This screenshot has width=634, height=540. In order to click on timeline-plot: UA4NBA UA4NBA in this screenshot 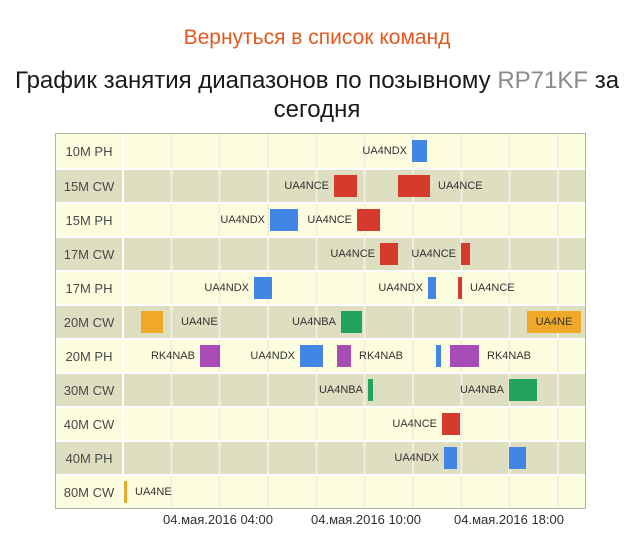, I will do `click(354, 390)`.